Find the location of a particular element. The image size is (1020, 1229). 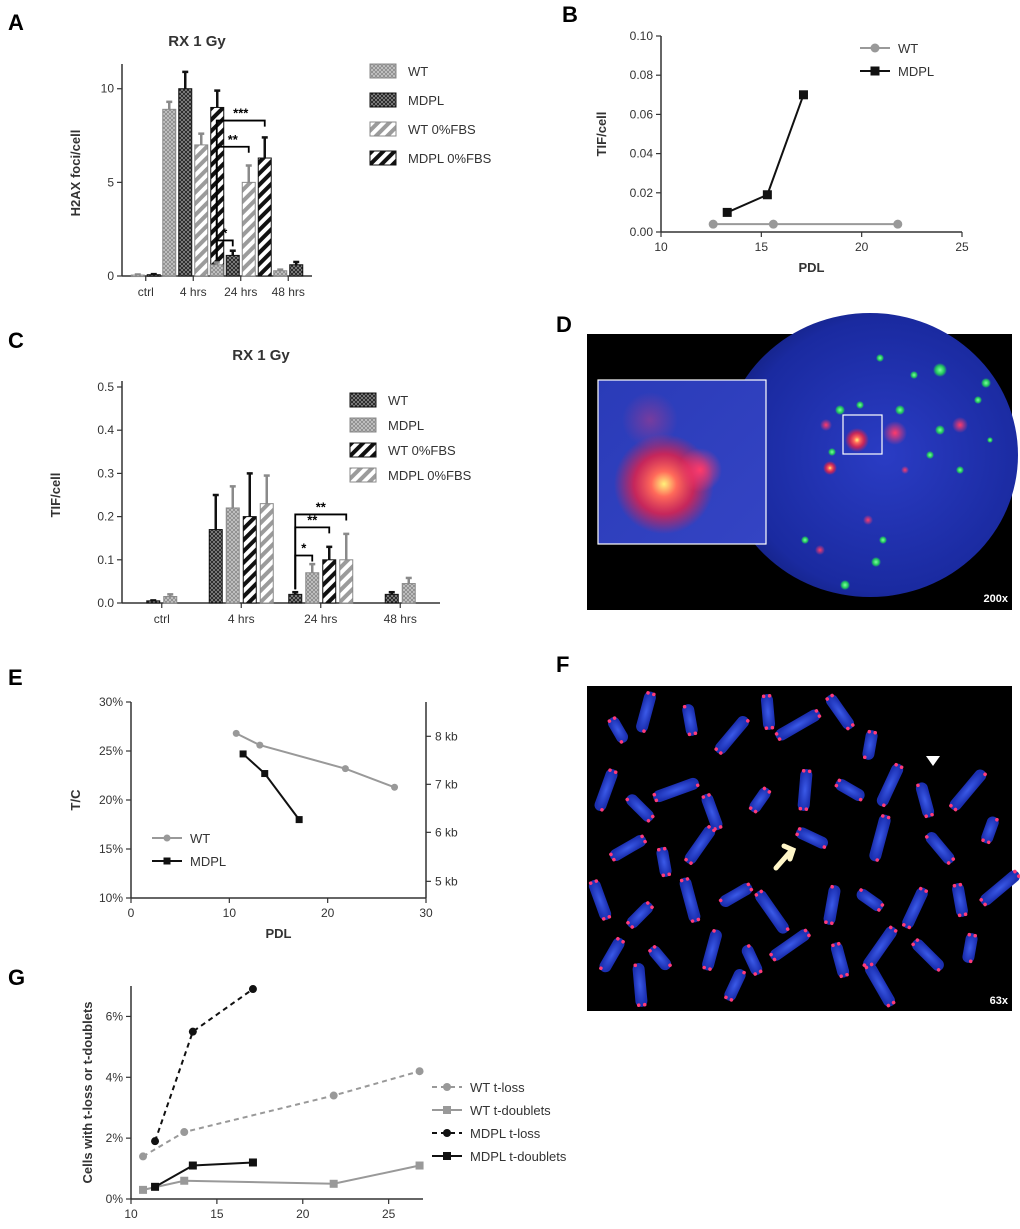

arrow-t-loss-marker is located at coordinates (785, 857).